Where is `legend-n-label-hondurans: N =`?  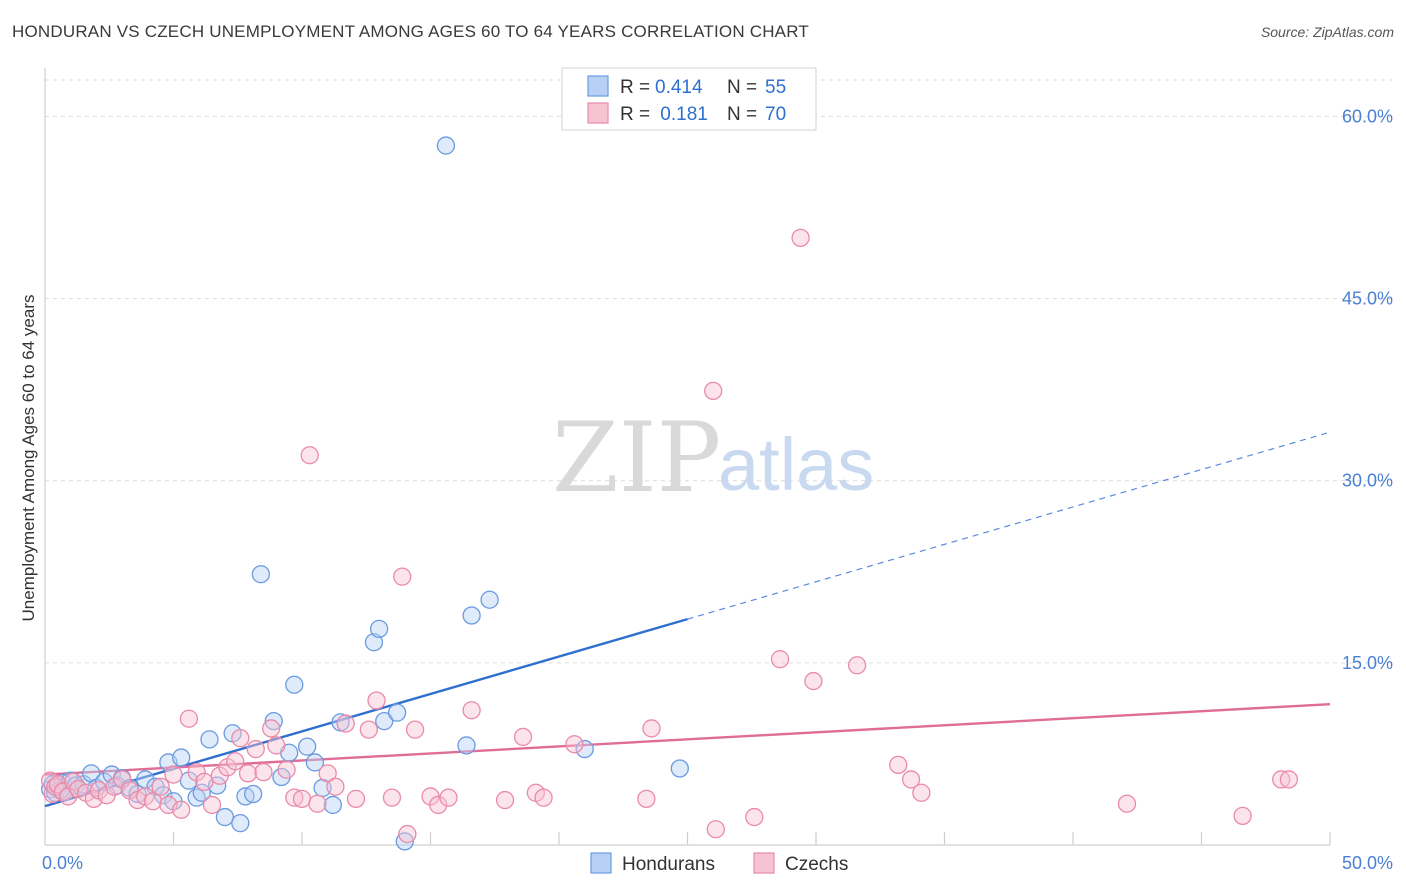 legend-n-label-hondurans: N = is located at coordinates (742, 87).